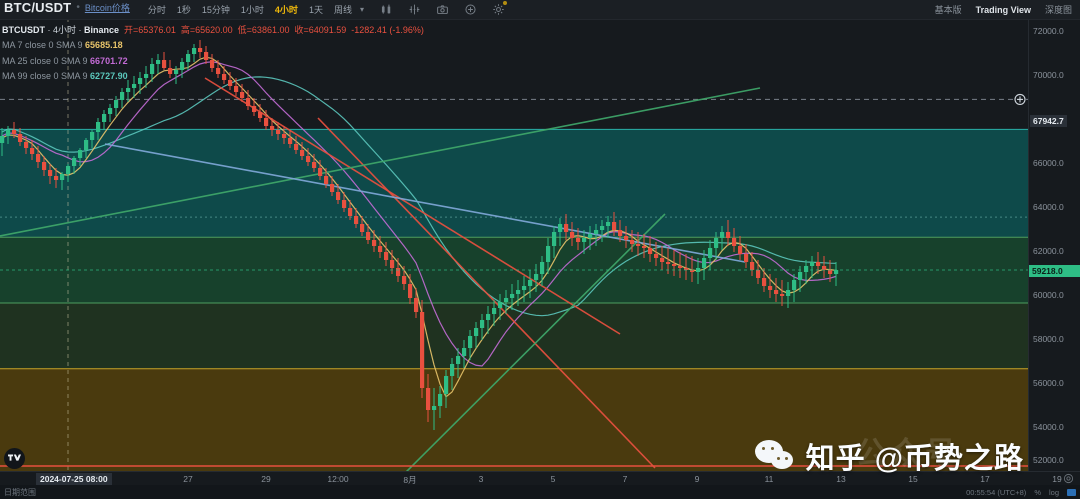 This screenshot has width=1080, height=499. I want to click on depth-chart-tab: 深度图, so click(1058, 10).